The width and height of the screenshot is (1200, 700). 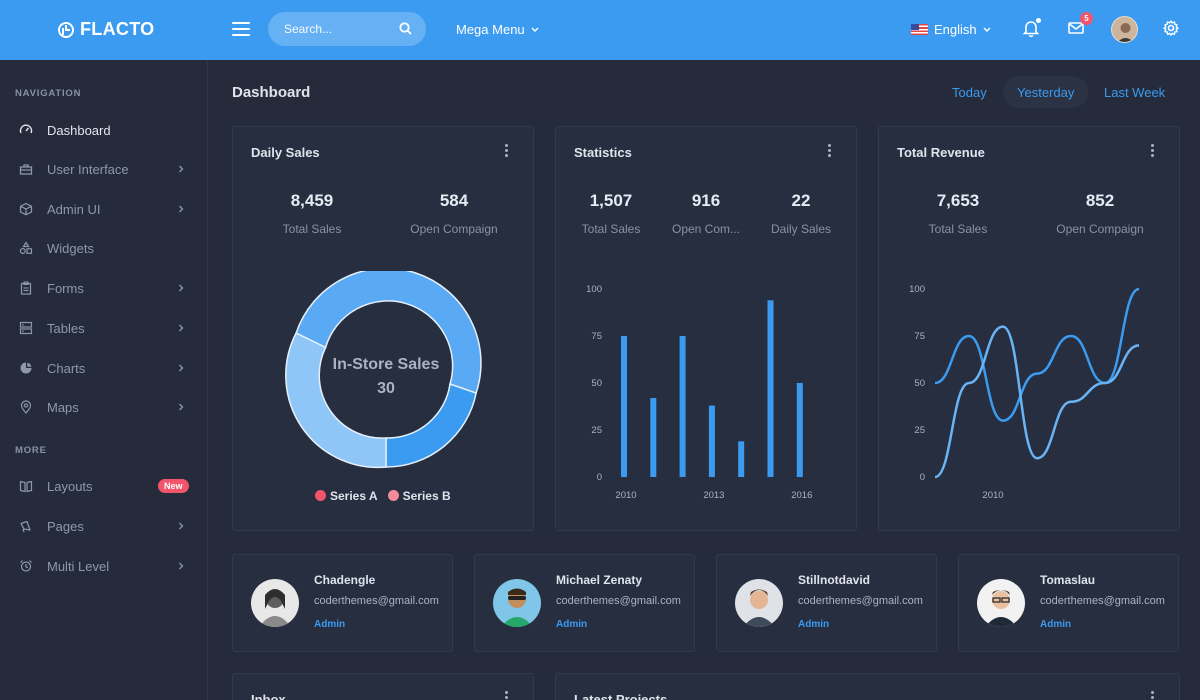 I want to click on language-label: English, so click(x=955, y=29).